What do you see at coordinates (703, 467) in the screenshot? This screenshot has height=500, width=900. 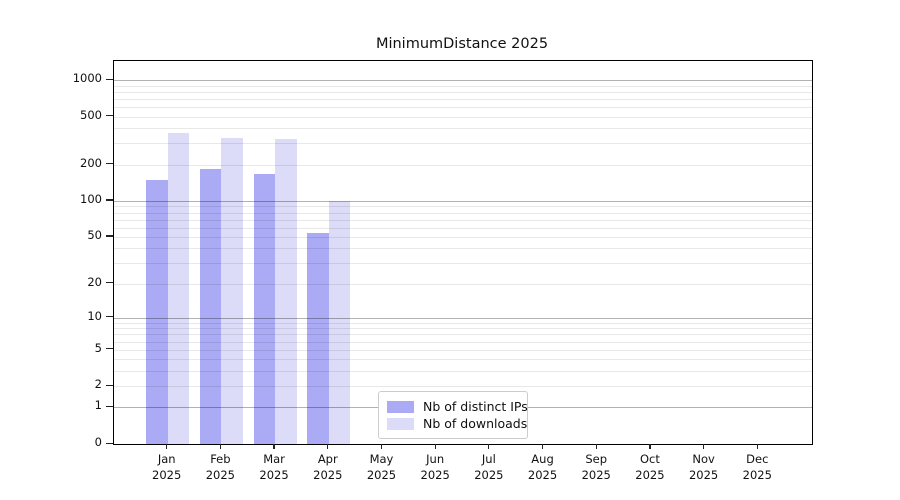 I see `x-tick-label-nov: Nov 2025` at bounding box center [703, 467].